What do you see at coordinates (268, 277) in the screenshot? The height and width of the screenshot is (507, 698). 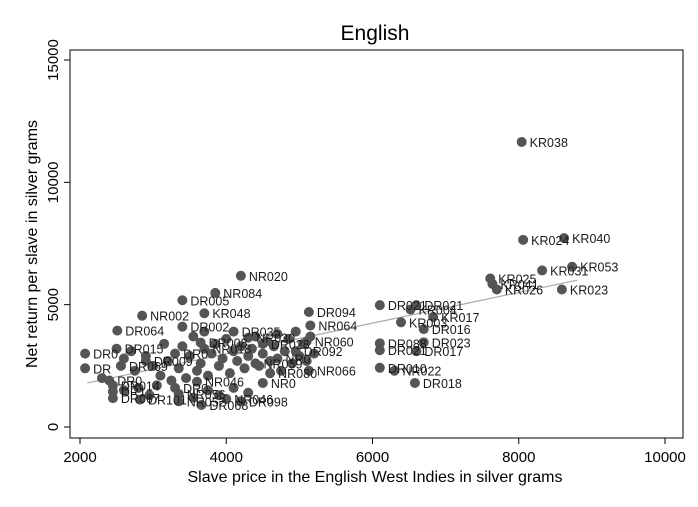 I see `point-label: NR020` at bounding box center [268, 277].